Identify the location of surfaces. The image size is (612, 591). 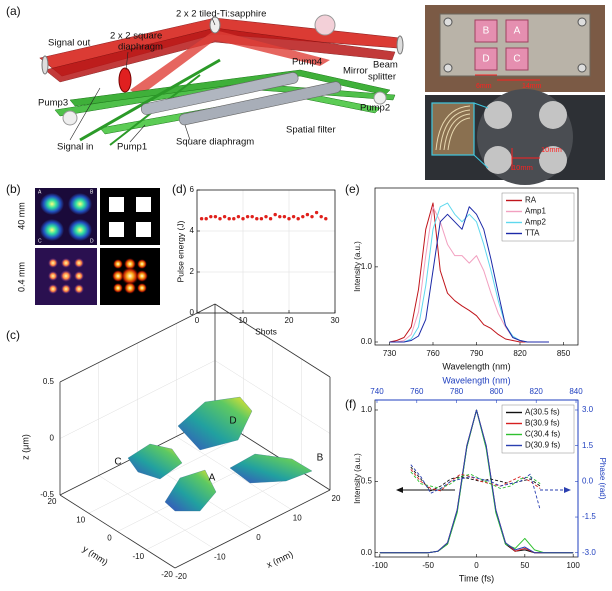
(220, 454).